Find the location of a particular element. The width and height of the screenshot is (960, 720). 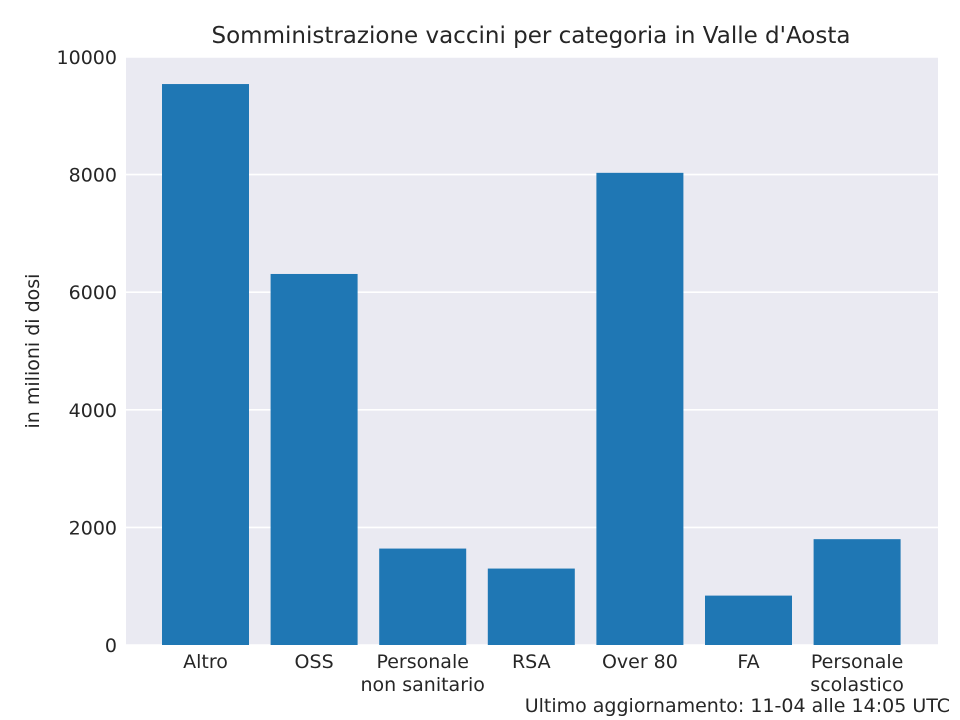

x-tick-label: Over 80 is located at coordinates (640, 662).